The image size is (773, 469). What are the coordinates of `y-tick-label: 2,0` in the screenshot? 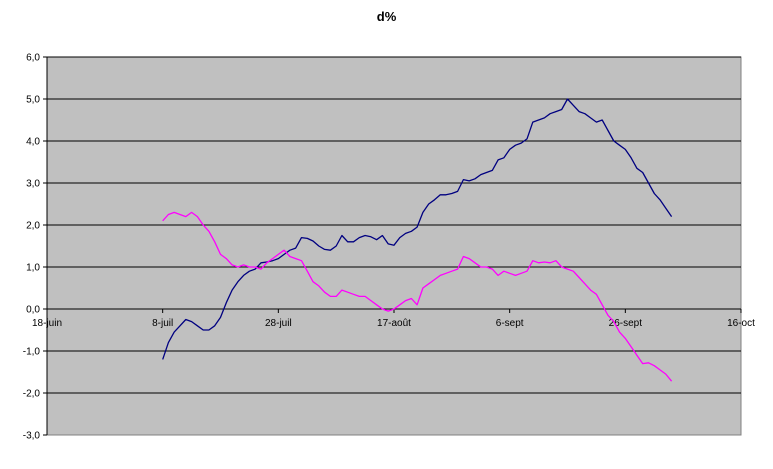 It's located at (33, 226).